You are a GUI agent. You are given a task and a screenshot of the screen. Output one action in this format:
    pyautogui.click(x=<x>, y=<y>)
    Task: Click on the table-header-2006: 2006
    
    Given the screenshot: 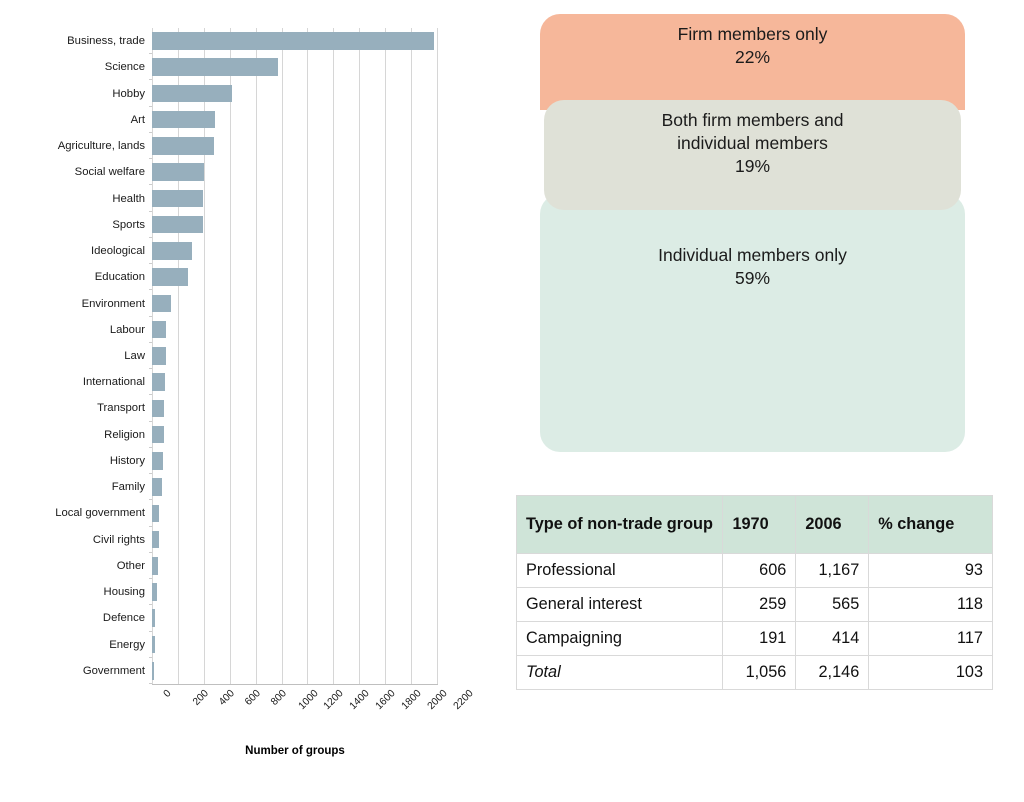 What is the action you would take?
    pyautogui.click(x=832, y=524)
    